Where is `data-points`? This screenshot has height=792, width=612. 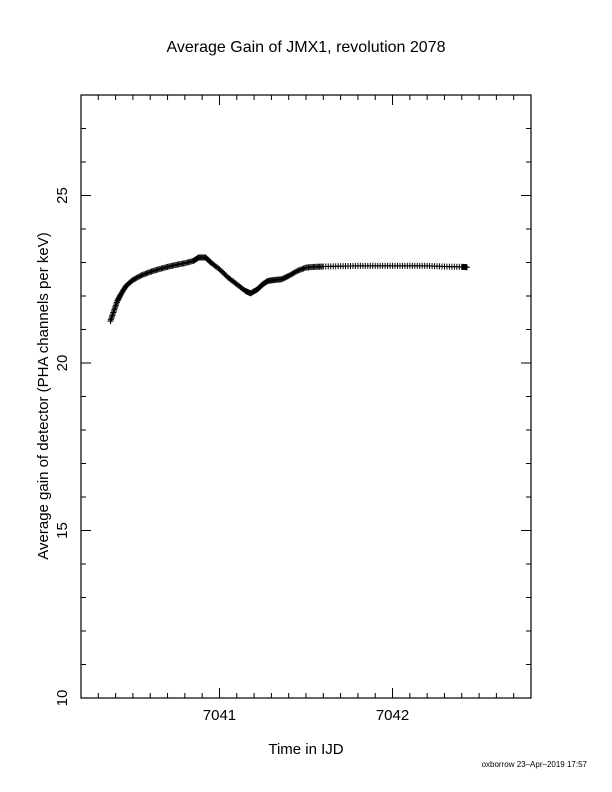 data-points is located at coordinates (288, 289).